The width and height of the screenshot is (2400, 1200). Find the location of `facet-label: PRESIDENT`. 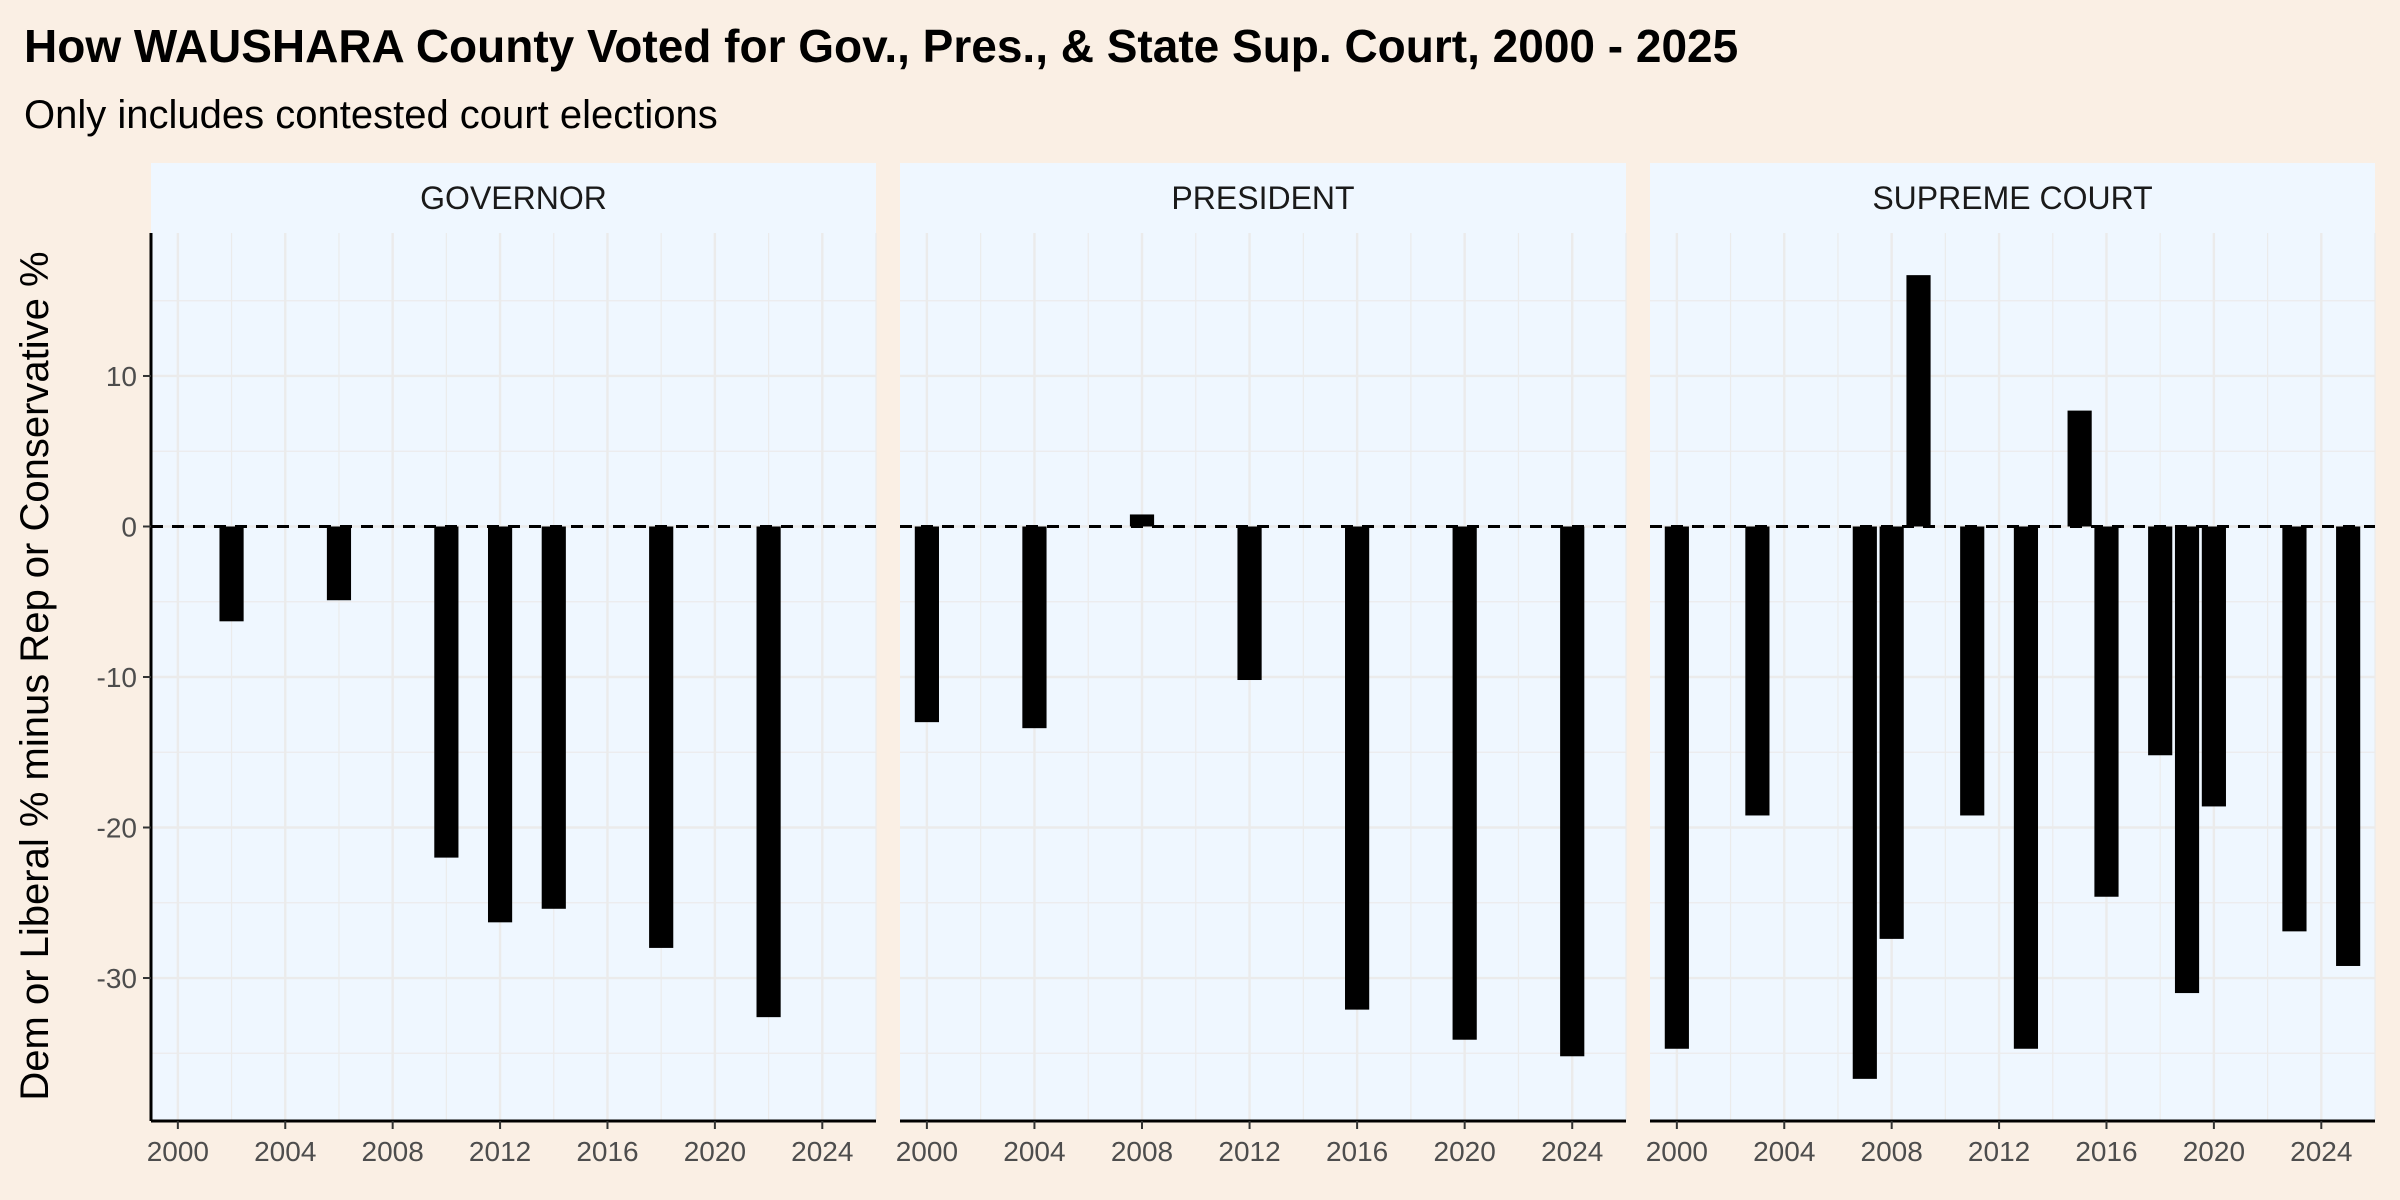

facet-label: PRESIDENT is located at coordinates (1262, 198).